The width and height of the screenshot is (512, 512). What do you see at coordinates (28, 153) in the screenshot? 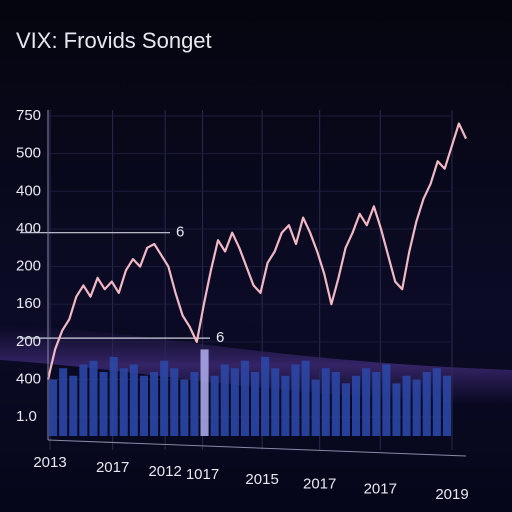
I see `y-tick-label: 500` at bounding box center [28, 153].